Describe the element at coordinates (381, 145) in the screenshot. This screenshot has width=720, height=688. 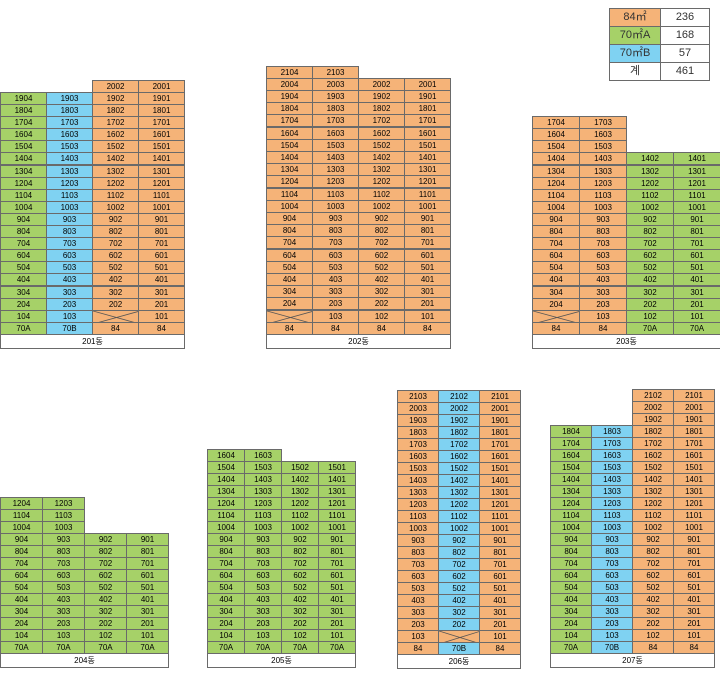
I see `unit-cell: 1502` at that location.